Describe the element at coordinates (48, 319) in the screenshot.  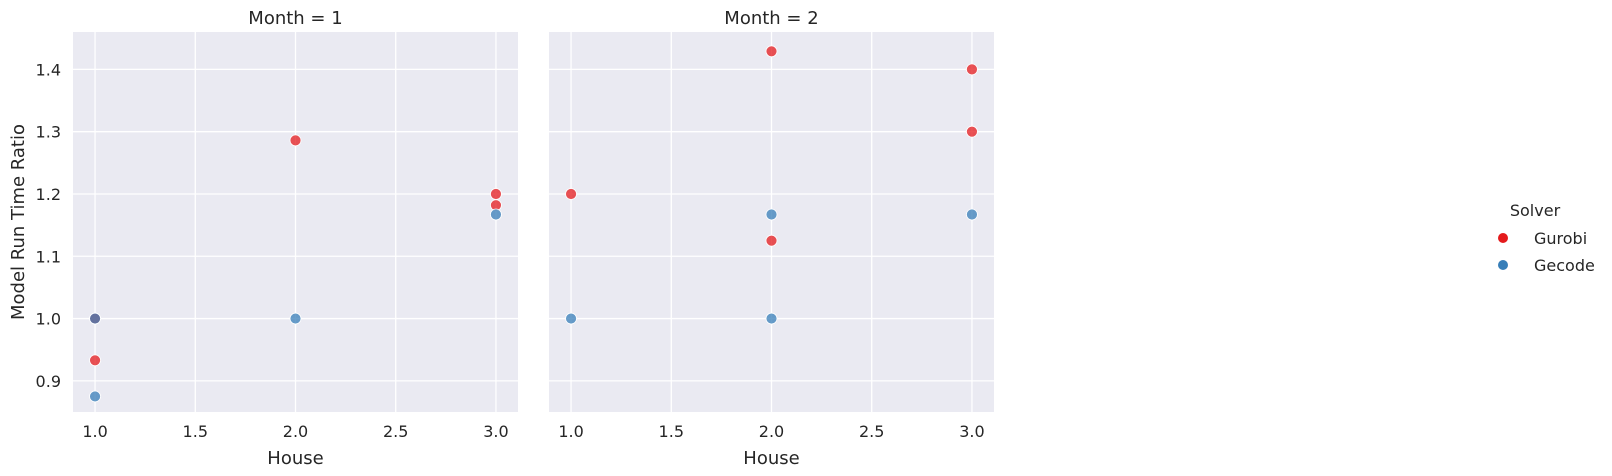
I see `y-tick-label: 1.0` at that location.